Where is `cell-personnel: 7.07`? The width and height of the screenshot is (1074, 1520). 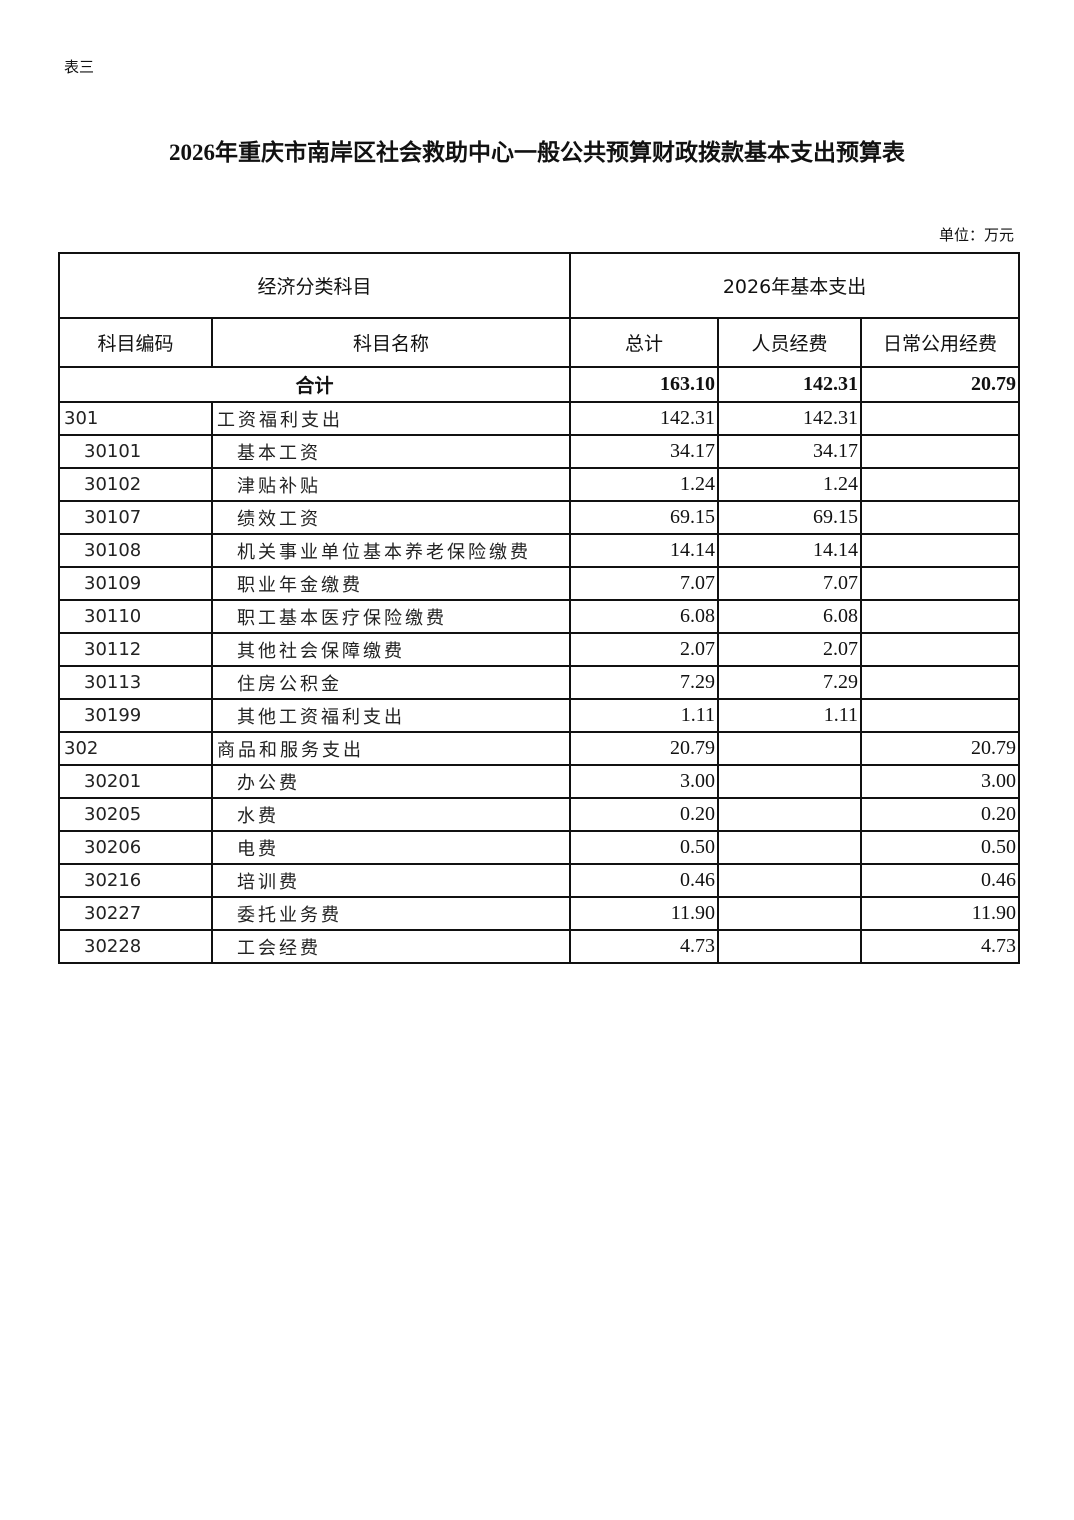 cell-personnel: 7.07 is located at coordinates (790, 583).